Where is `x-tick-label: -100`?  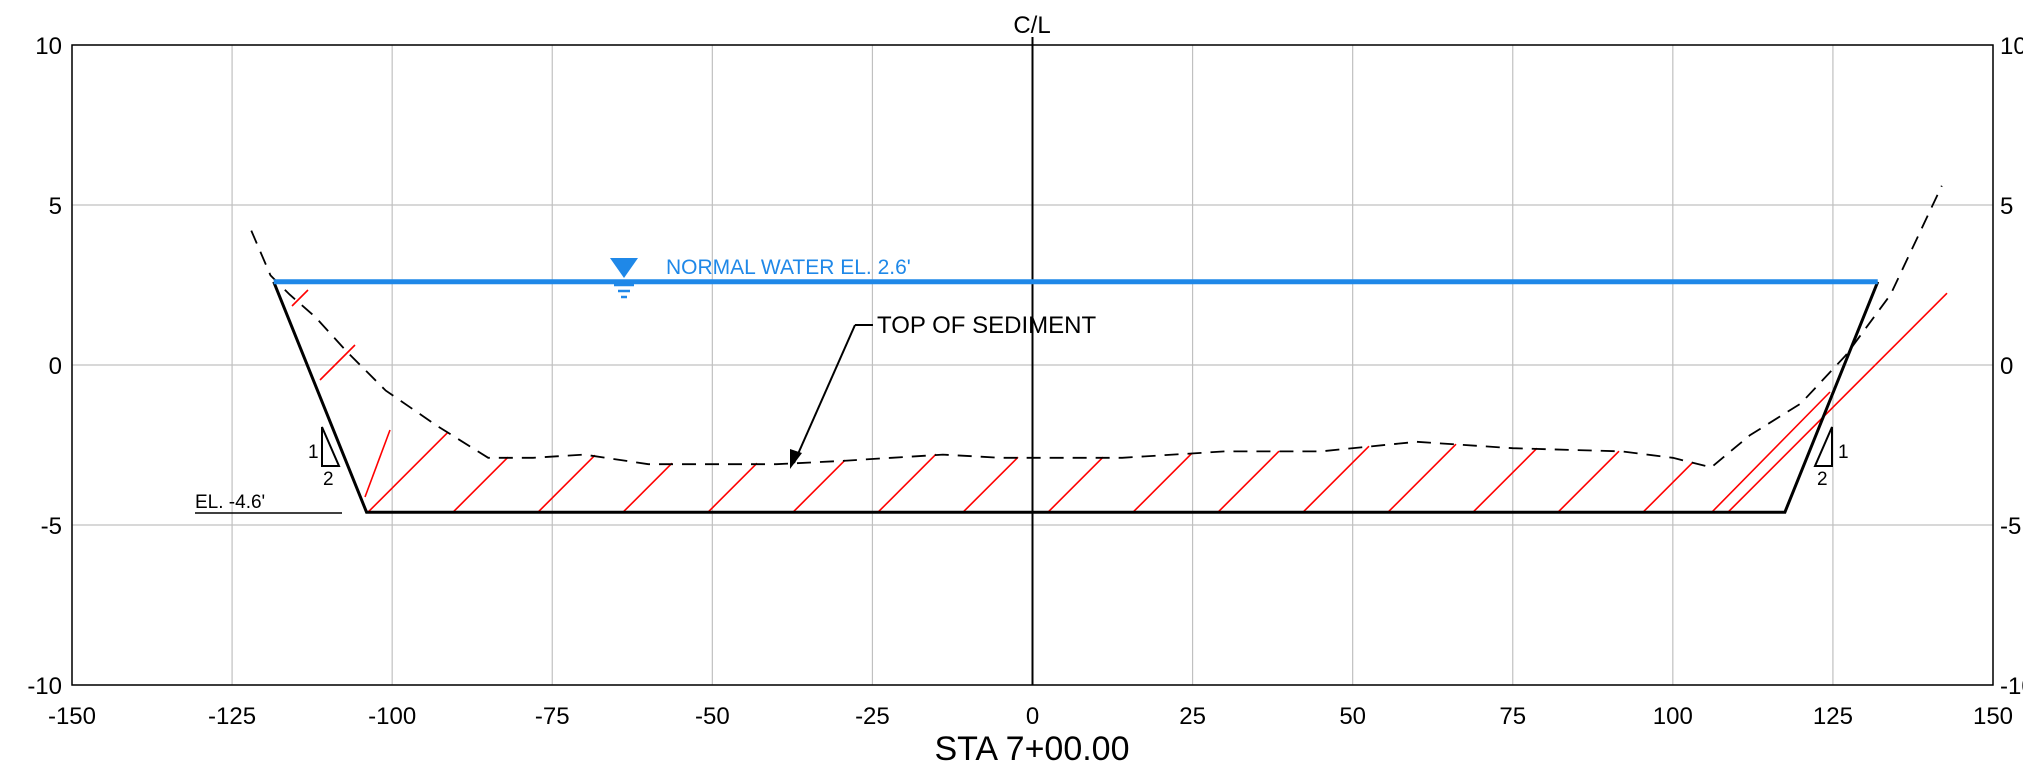 x-tick-label: -100 is located at coordinates (392, 716).